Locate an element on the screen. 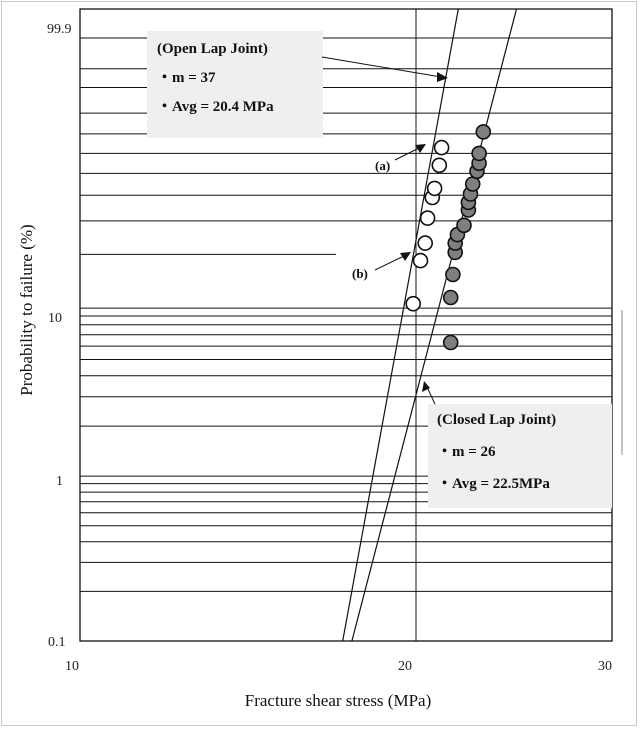  open-lap-joint-m: ・m = 37 is located at coordinates (186, 78).